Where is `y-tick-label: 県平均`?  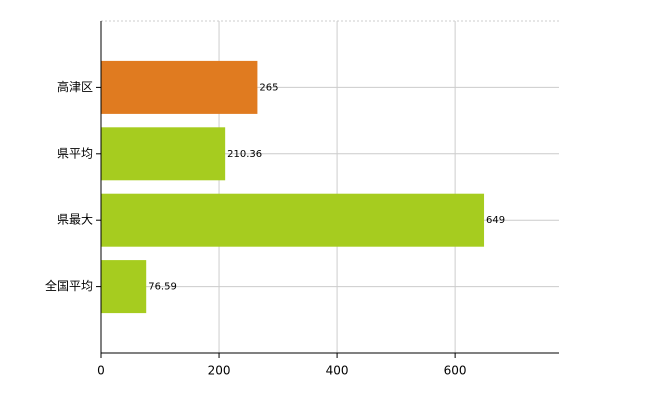
y-tick-label: 県平均 is located at coordinates (75, 153).